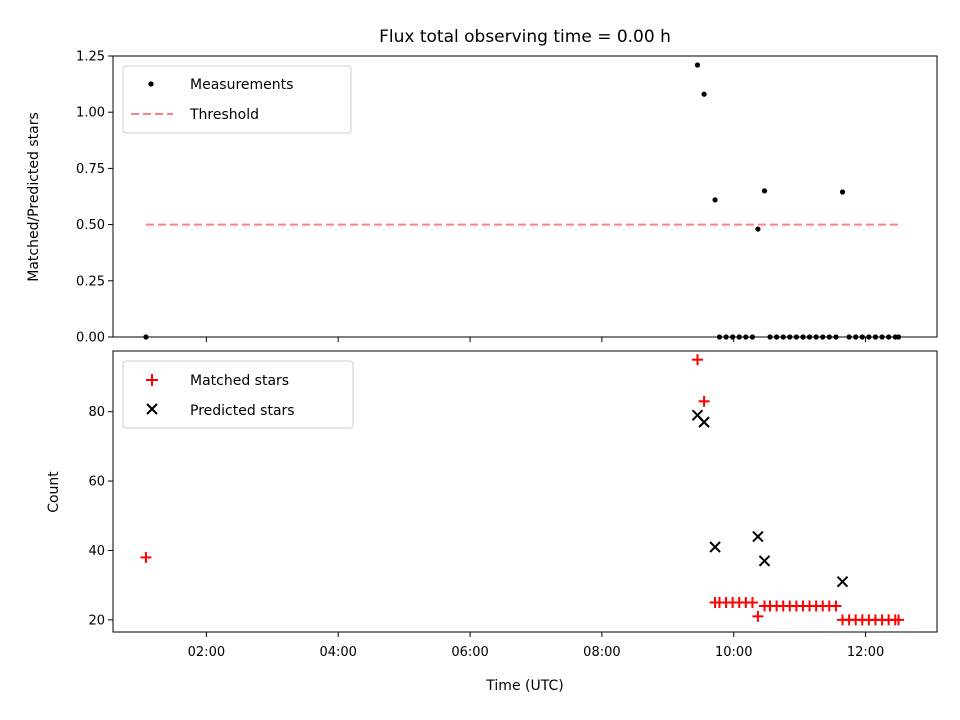  I want to click on chart-title: Flux total observing time = 0.00 h, so click(525, 37).